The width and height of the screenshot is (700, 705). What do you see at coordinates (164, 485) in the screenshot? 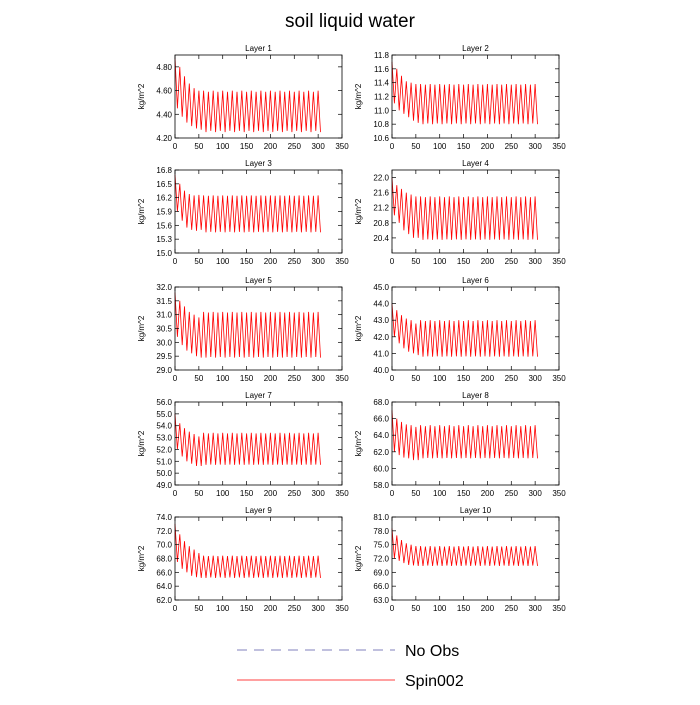
I see `y-tick-label: 49.0` at bounding box center [164, 485].